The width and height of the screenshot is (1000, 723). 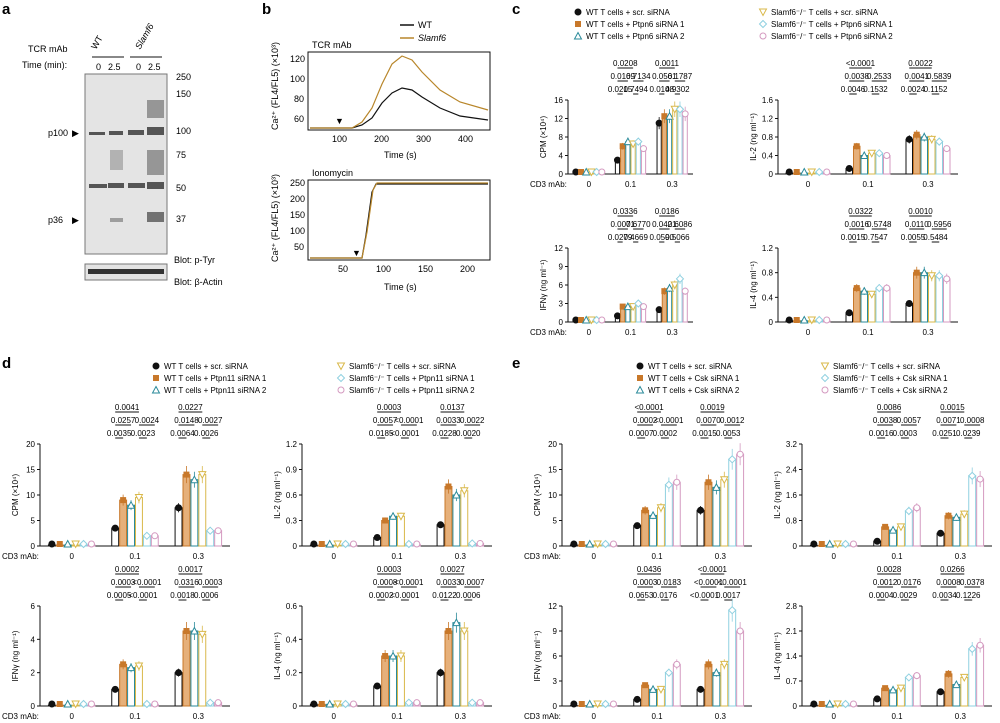 I want to click on e-ifng-bar-g1-s5, so click(x=676, y=685).